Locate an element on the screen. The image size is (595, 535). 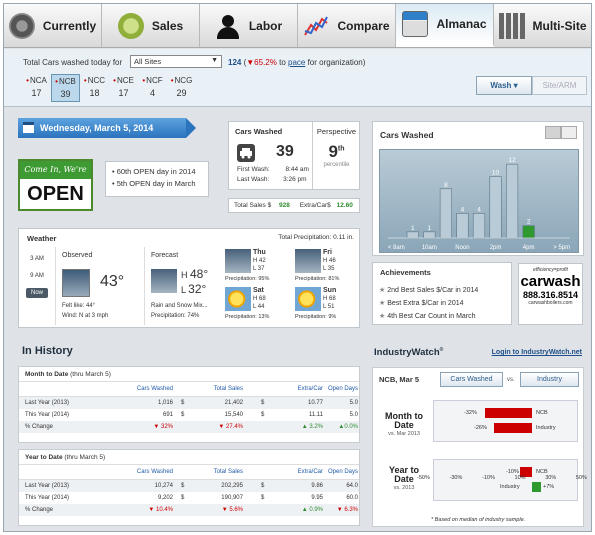
table-title: Year to Date (thru March 5) is located at coordinates (189, 457).